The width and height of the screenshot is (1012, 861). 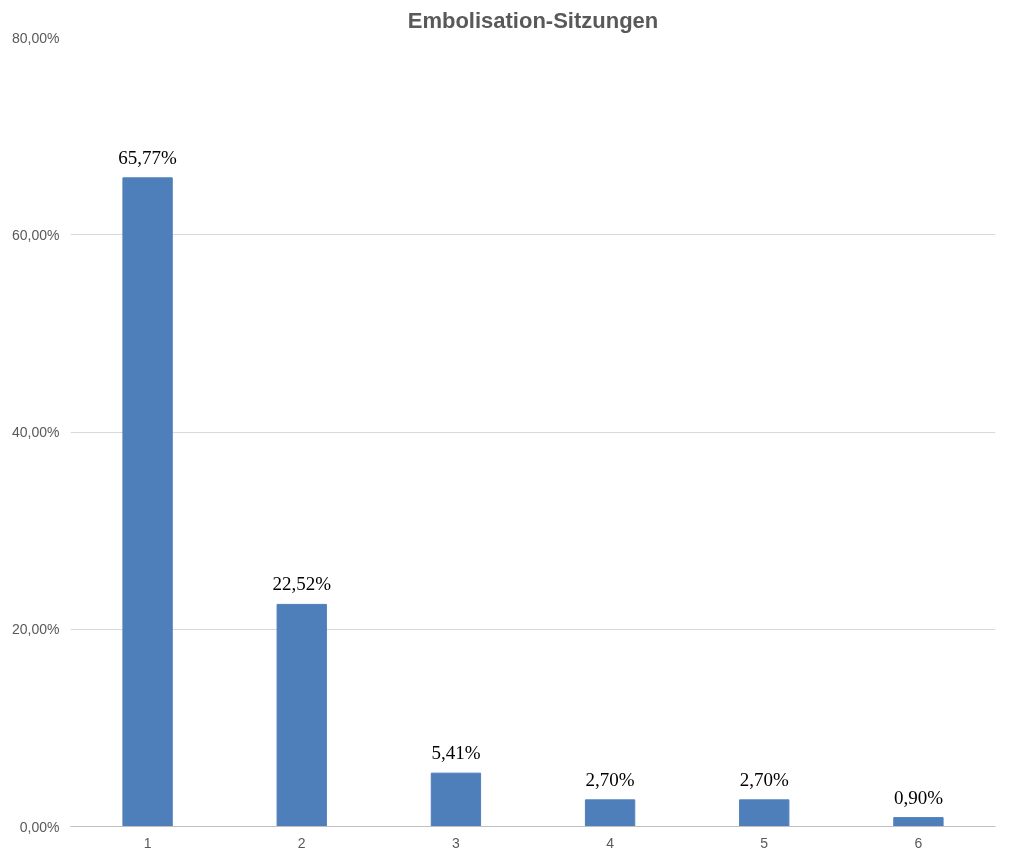 What do you see at coordinates (36, 629) in the screenshot?
I see `y-tick-label: 20,00%` at bounding box center [36, 629].